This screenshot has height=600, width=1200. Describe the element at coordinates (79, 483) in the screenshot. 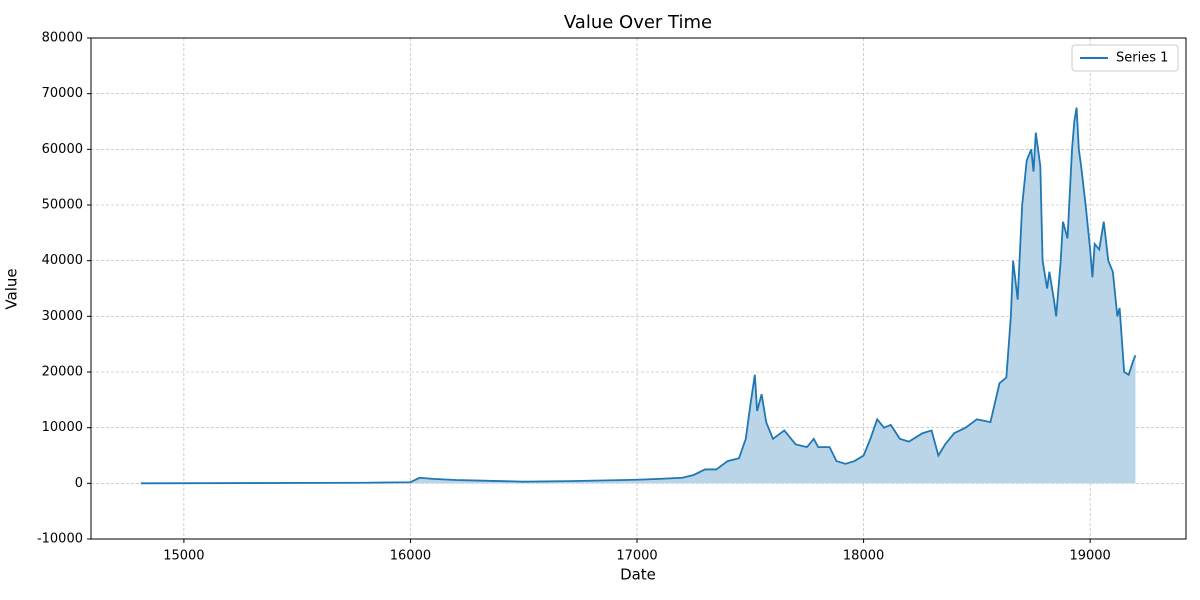

I see `y-tick-label: 0` at that location.